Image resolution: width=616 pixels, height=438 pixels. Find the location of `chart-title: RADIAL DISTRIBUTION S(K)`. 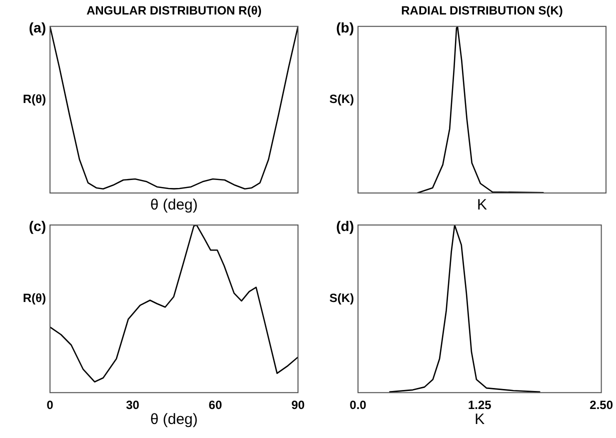

chart-title: RADIAL DISTRIBUTION S(K) is located at coordinates (482, 11).